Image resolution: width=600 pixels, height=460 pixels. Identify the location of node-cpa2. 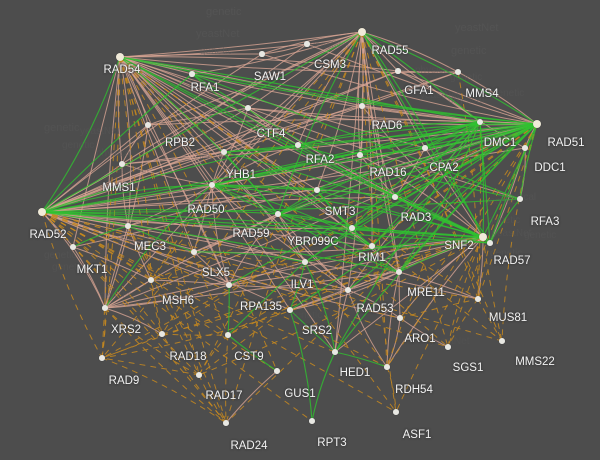
(425, 148).